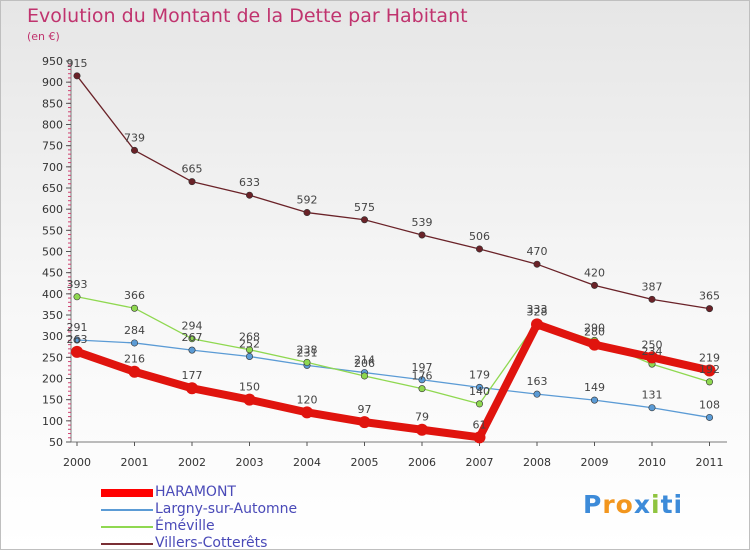 Image resolution: width=750 pixels, height=553 pixels. I want to click on data-label: 333, so click(537, 309).